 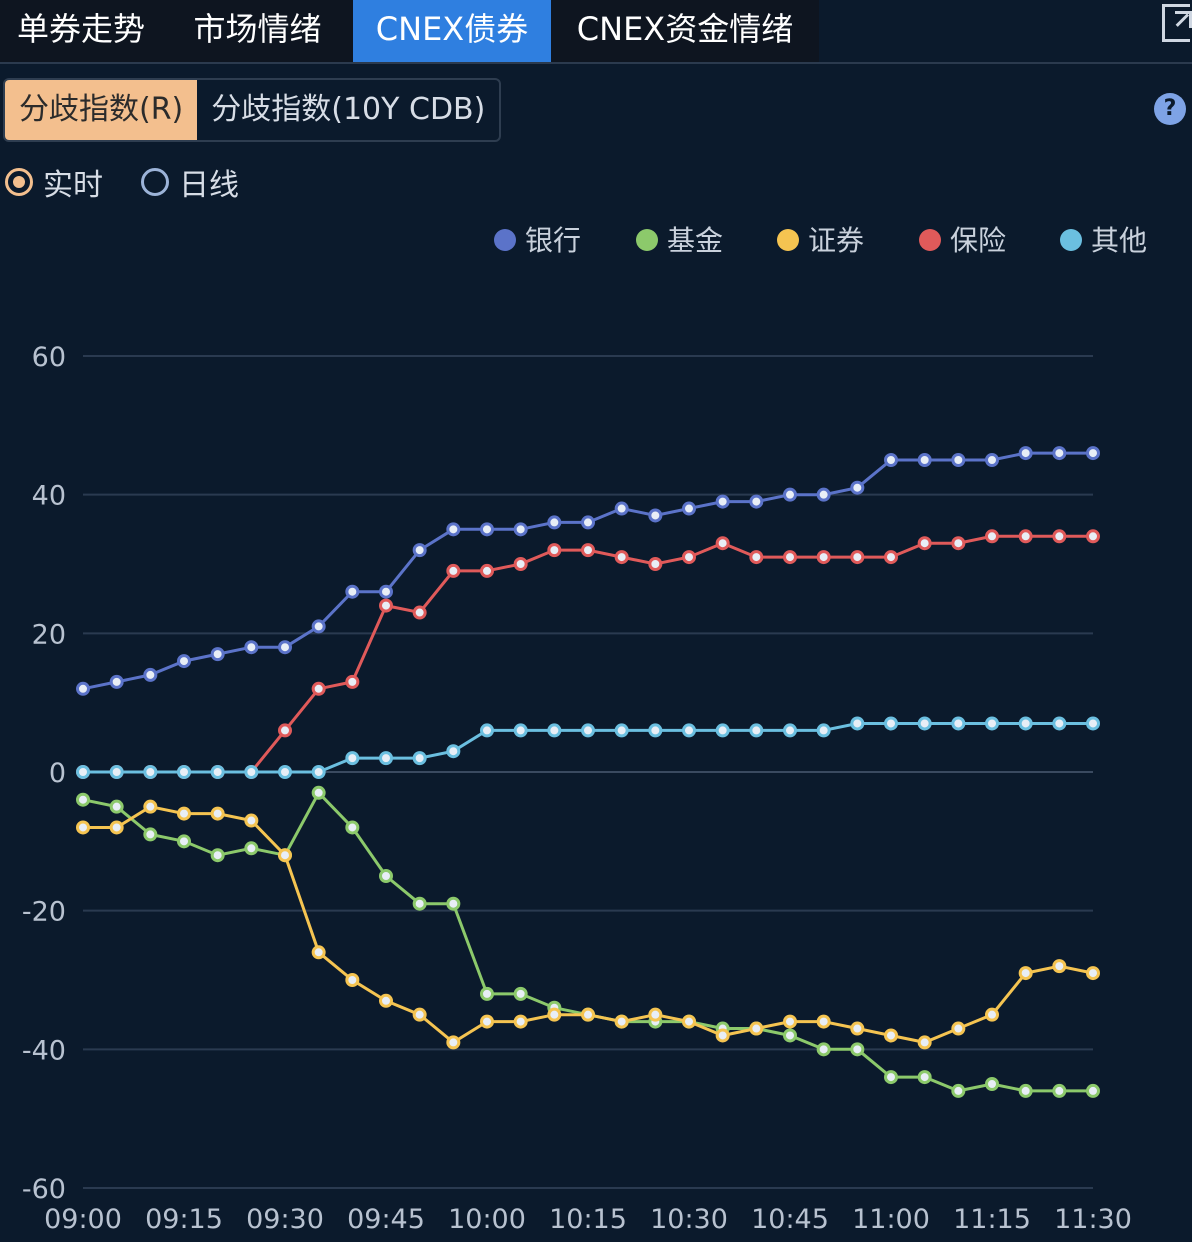 I want to click on tab-cnex-bond: CNEX债券, so click(x=452, y=31).